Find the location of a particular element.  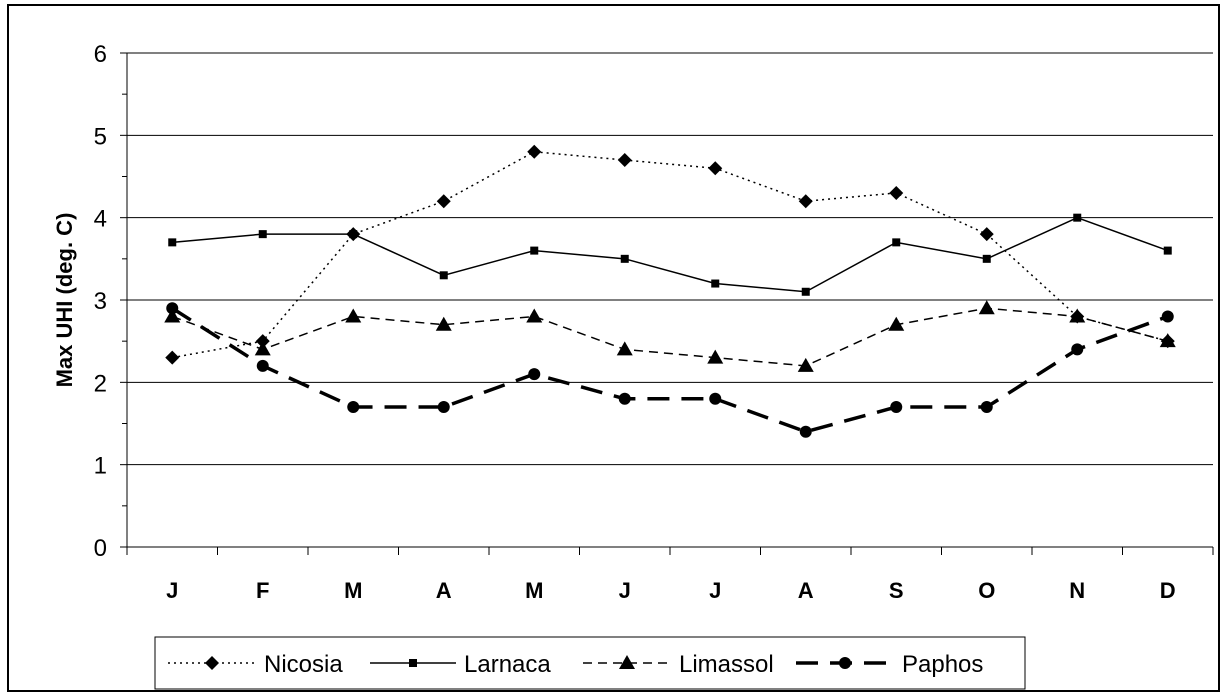

y-tick-label: 3 is located at coordinates (100, 301).